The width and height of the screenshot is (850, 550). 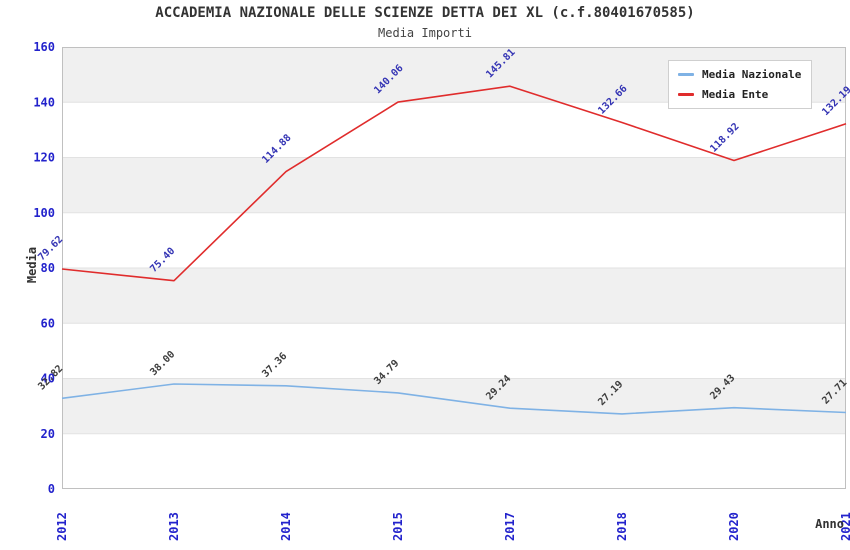 I want to click on y-tick-label: 140, so click(x=44, y=102).